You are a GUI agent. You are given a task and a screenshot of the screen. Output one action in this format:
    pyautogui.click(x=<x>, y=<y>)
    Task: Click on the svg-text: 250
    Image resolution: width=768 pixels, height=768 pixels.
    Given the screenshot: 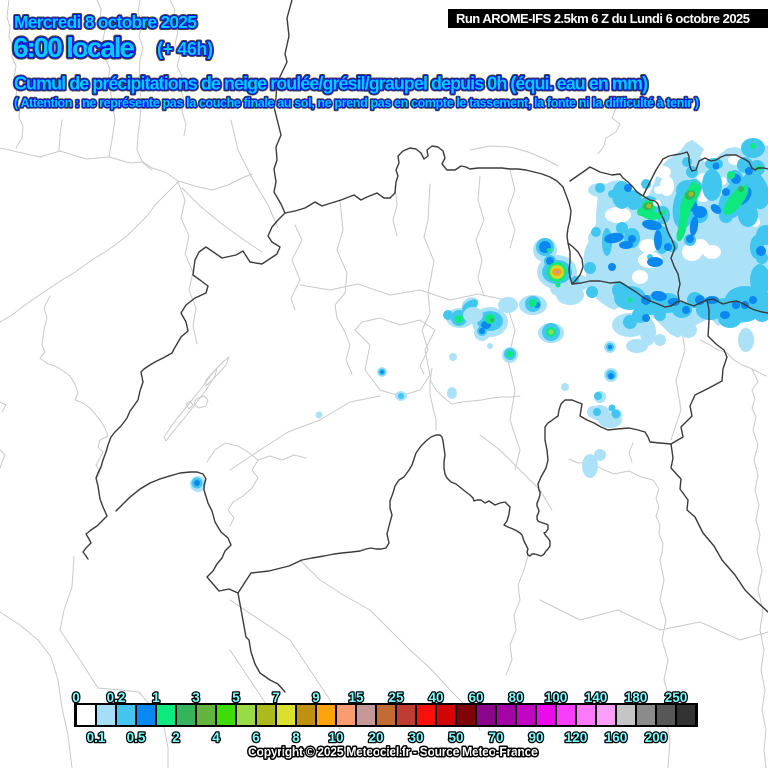 What is the action you would take?
    pyautogui.click(x=676, y=697)
    